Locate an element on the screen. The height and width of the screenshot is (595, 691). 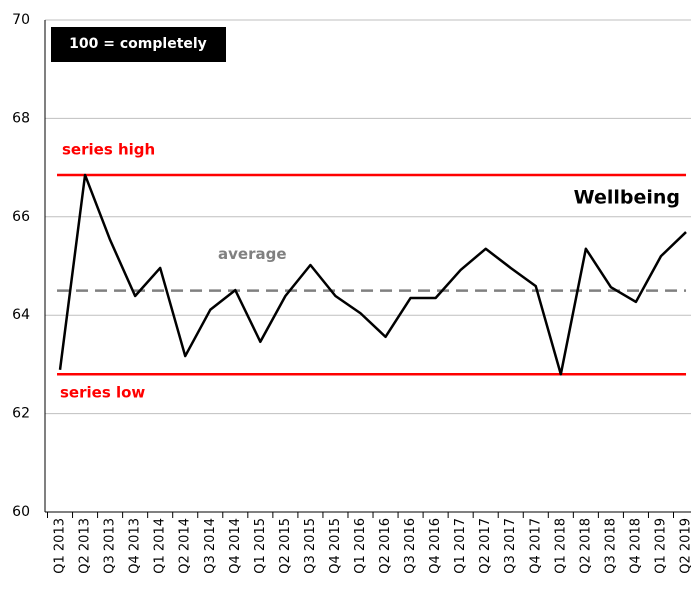
x-tick-label: Q1 2017 is located at coordinates (460, 546).